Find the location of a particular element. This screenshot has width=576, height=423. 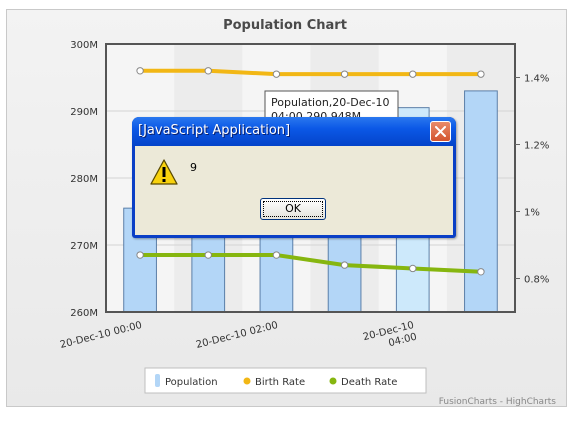

x-tick-label-line: 20-Dec-10 00:00 is located at coordinates (101, 335).